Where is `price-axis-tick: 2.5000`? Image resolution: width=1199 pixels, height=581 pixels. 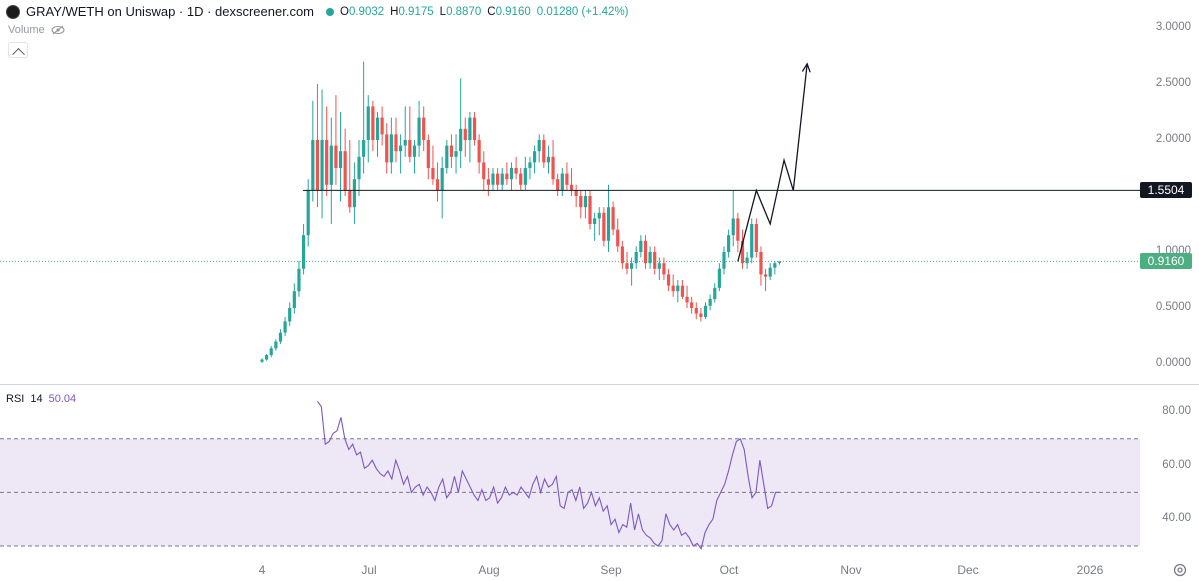 price-axis-tick: 2.5000 is located at coordinates (1173, 83).